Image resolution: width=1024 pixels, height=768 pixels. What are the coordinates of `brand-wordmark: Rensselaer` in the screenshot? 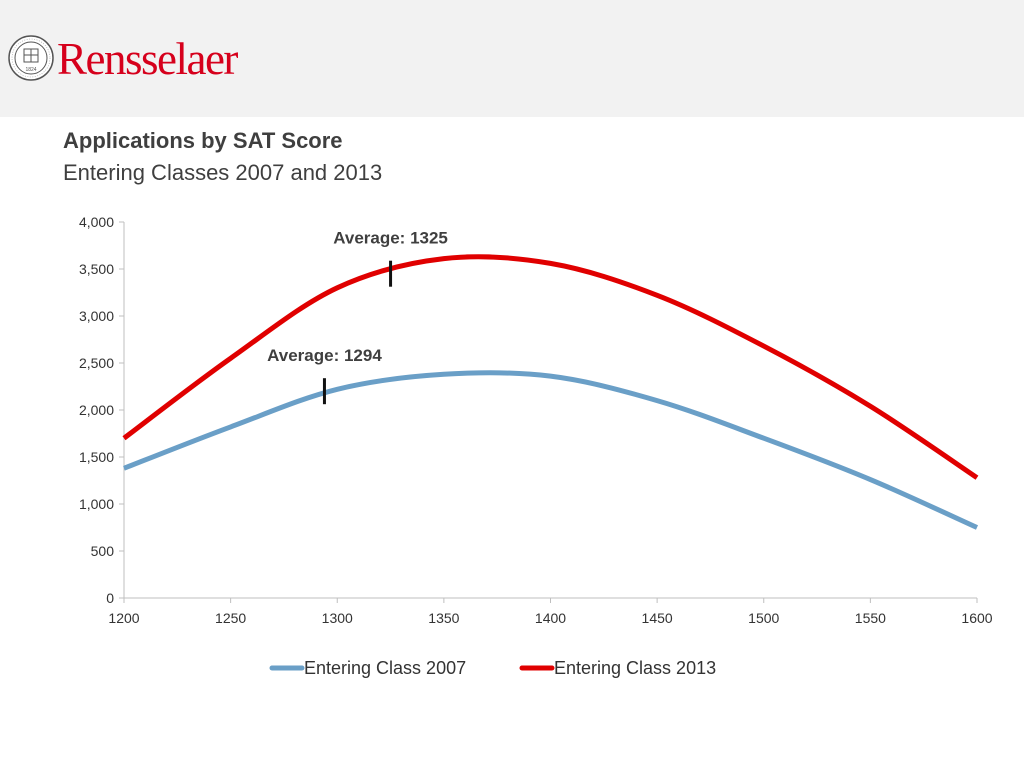 It's located at (147, 59).